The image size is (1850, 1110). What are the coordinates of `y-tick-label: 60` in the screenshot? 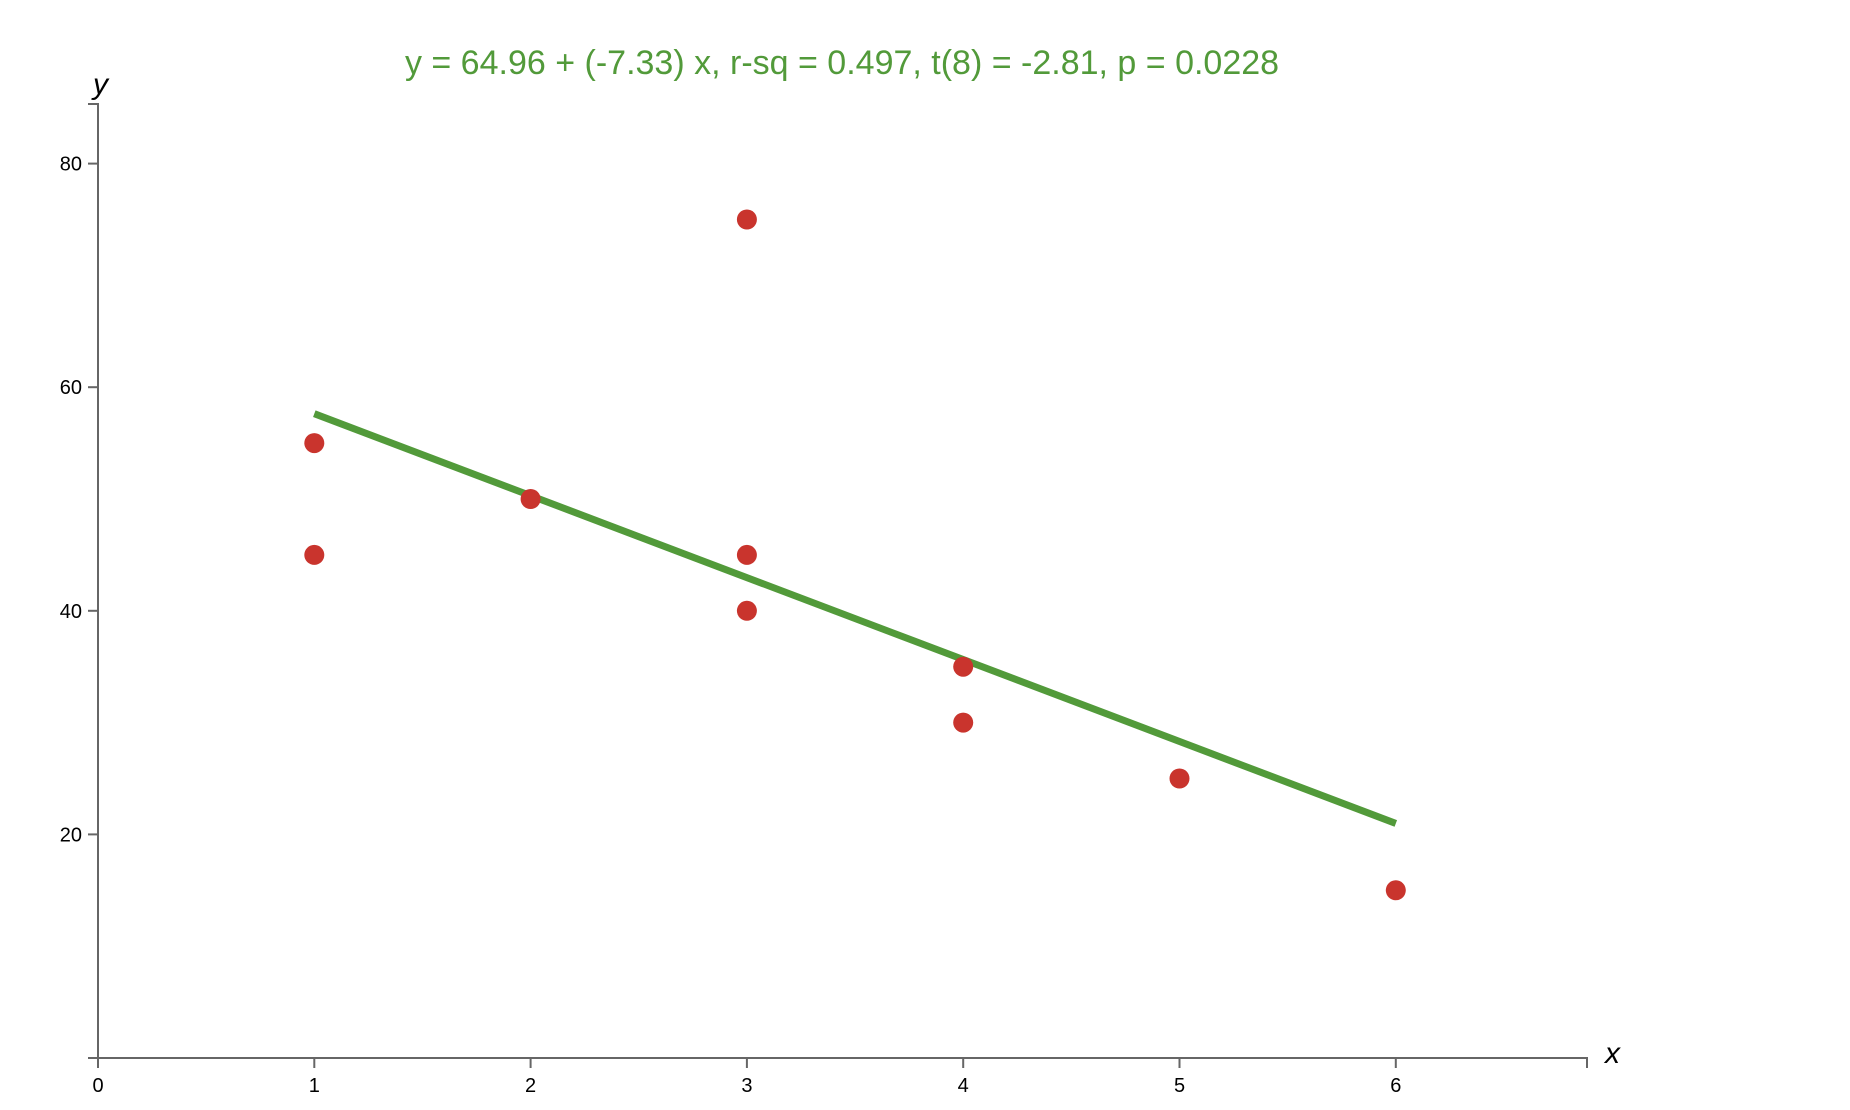 It's located at (71, 388).